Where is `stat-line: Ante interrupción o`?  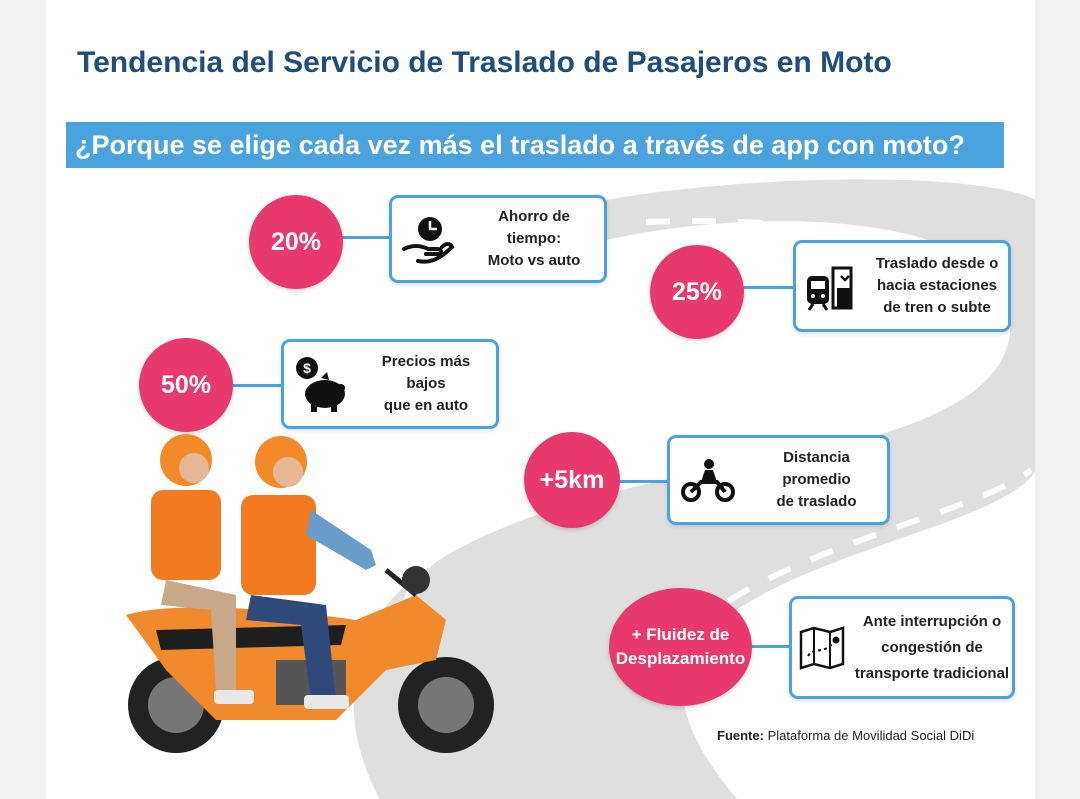 stat-line: Ante interrupción o is located at coordinates (932, 621).